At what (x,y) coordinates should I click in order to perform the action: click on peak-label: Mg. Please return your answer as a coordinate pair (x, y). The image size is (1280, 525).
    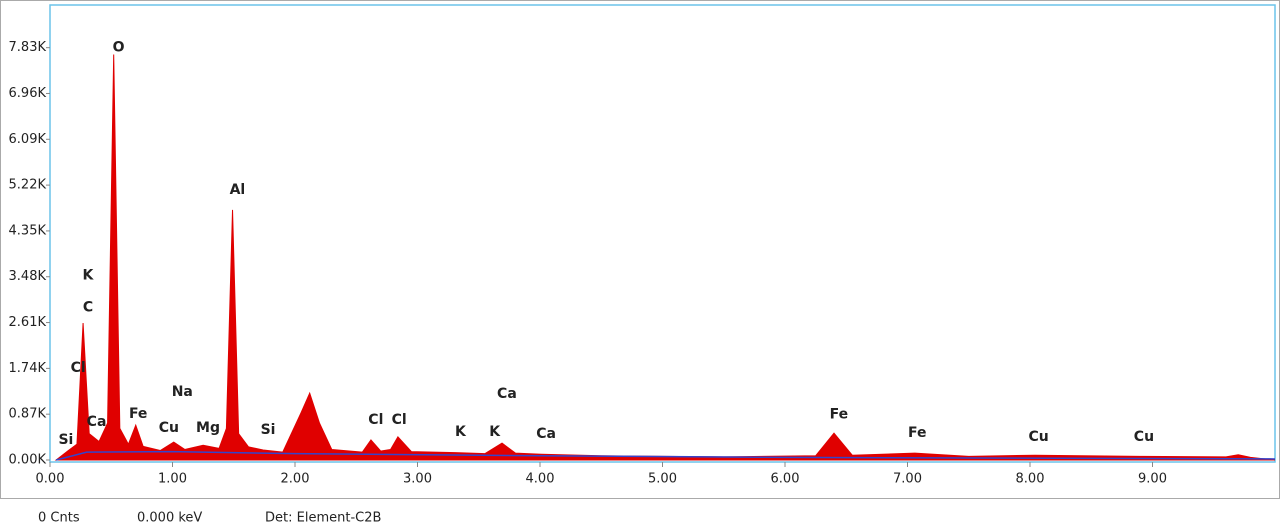
    Looking at the image, I should click on (208, 428).